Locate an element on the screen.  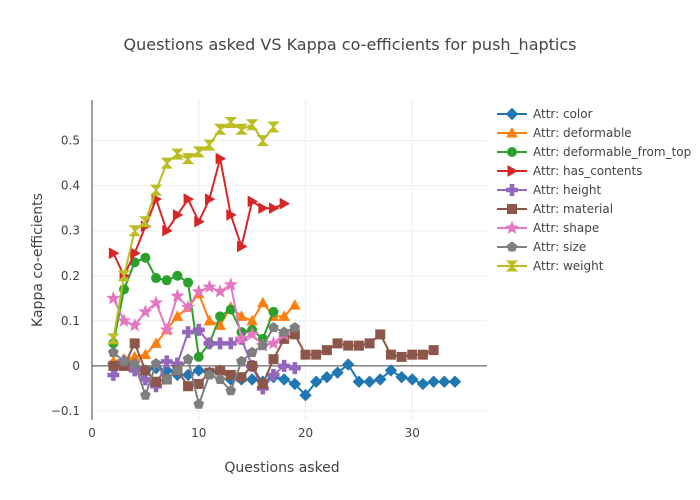
legend-label: Attr: size is located at coordinates (559, 247).